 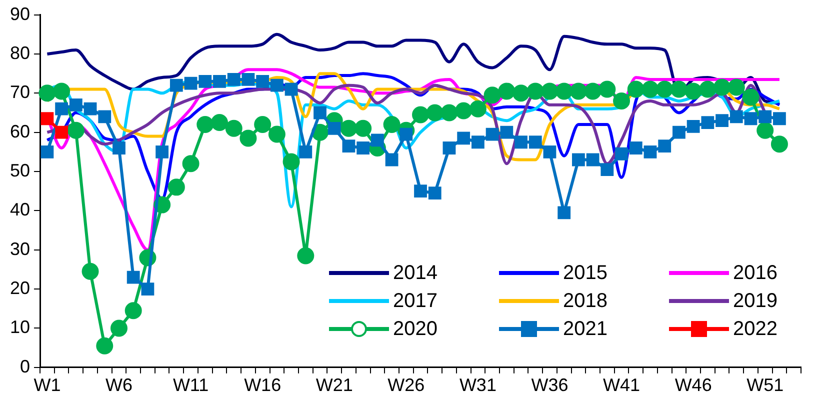 What do you see at coordinates (20, 92) in the screenshot?
I see `y-tick-label: 70` at bounding box center [20, 92].